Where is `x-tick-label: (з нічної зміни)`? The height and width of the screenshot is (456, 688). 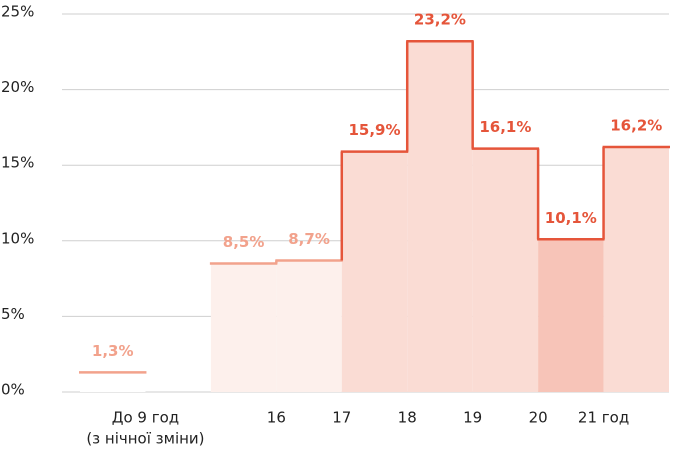
x-tick-label: (з нічної зміни) is located at coordinates (145, 439).